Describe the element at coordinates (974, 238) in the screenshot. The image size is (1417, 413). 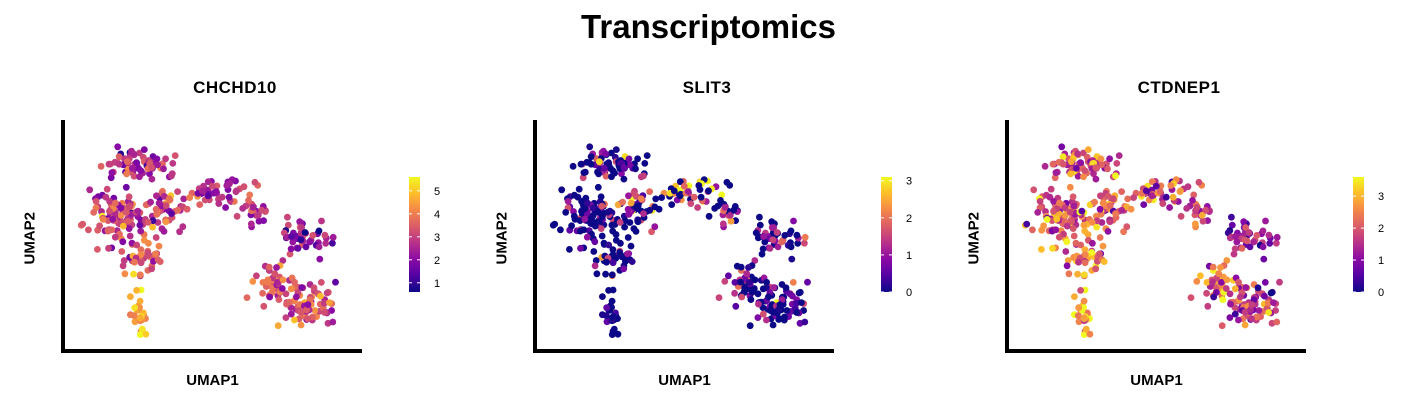
I see `y-axis-label: UMAP2` at that location.